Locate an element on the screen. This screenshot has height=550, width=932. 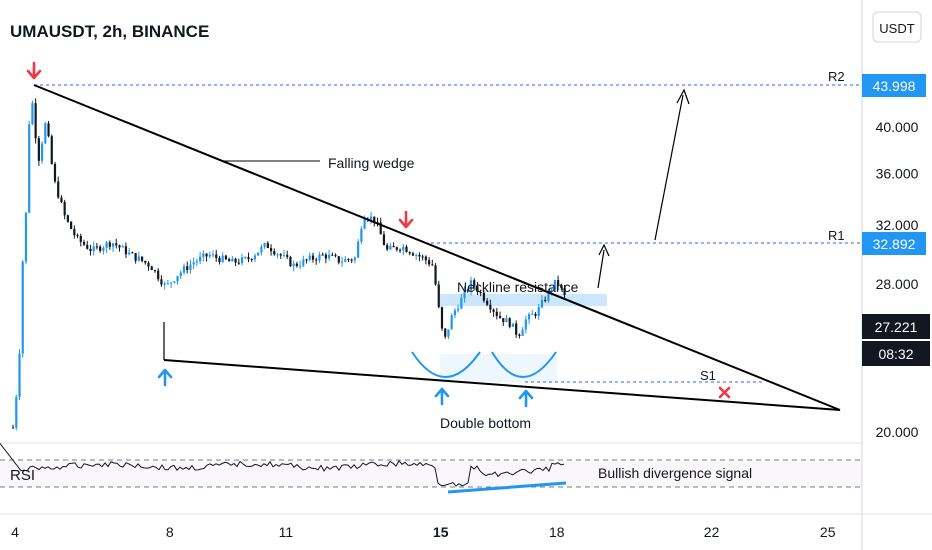
time-tick-label: 4 is located at coordinates (15, 532).